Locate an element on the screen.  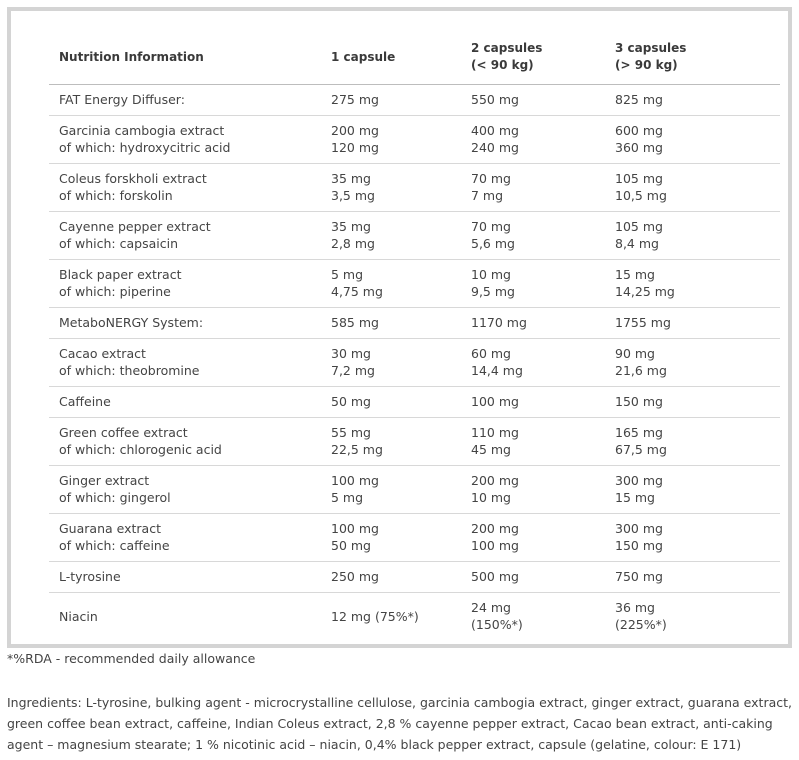
cell-line: 1755 mg is located at coordinates (643, 322).